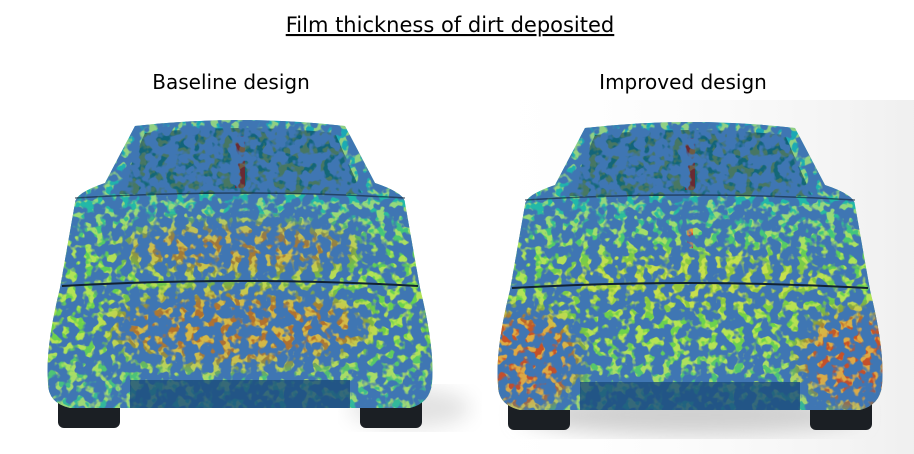  Describe the element at coordinates (231, 82) in the screenshot. I see `panel-label: Baseline design` at that location.